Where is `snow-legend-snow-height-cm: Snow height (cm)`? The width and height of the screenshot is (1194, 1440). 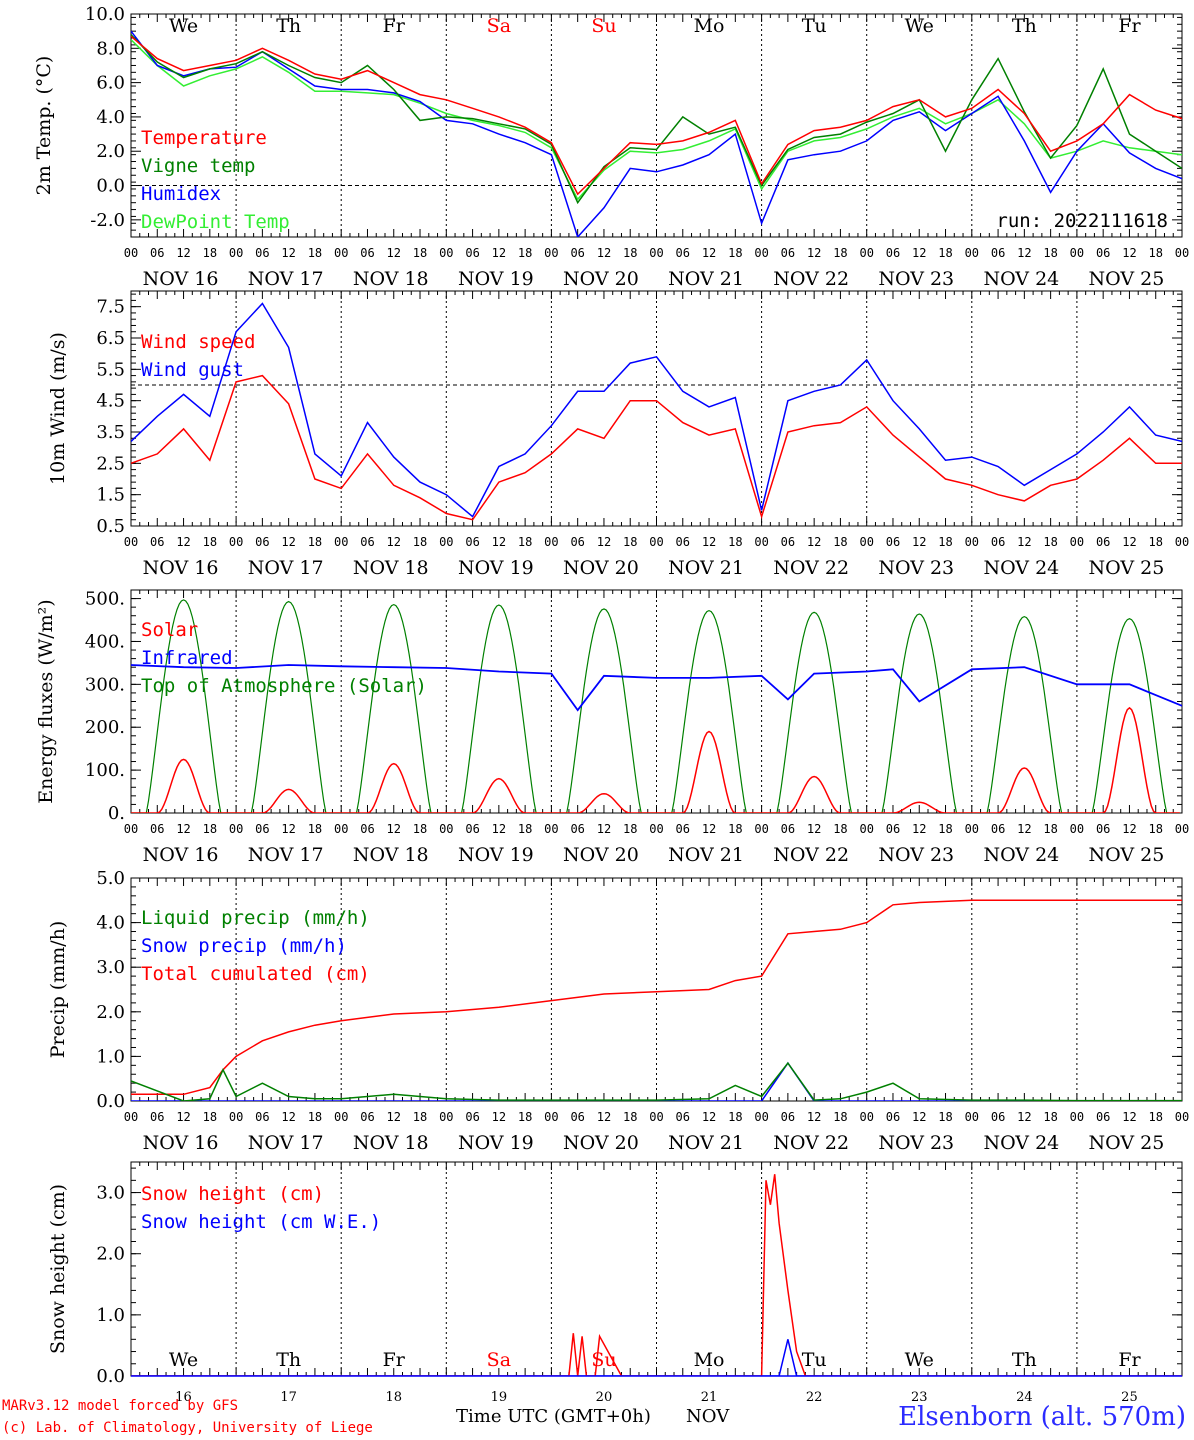
snow-legend-snow-height-cm: Snow height (cm) is located at coordinates (232, 1194).